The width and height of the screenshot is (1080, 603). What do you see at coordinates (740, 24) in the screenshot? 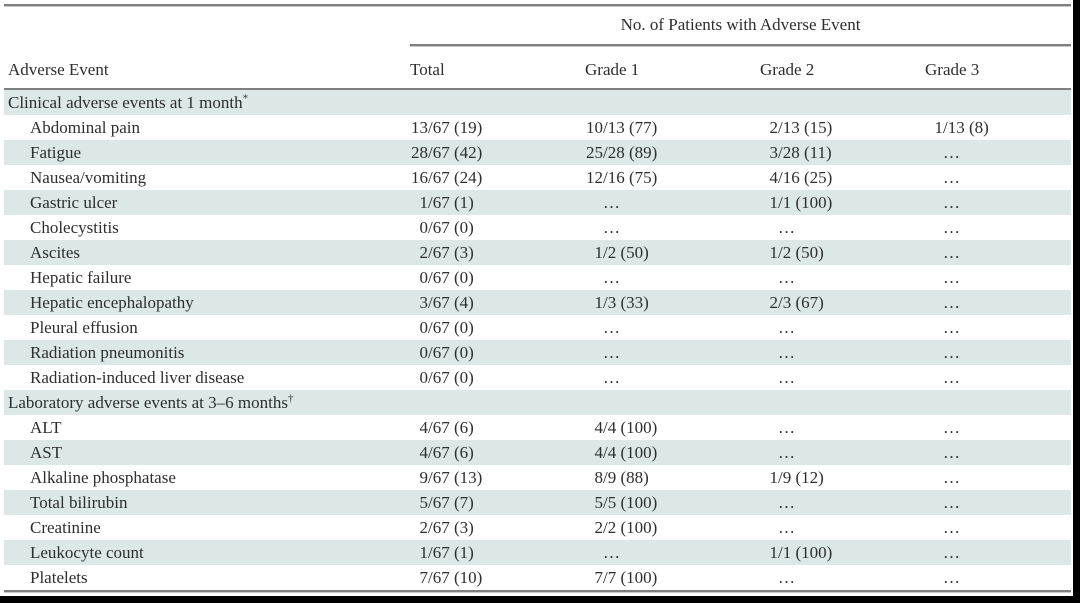
I see `spanning-header: No. of Patients with Adverse Event` at bounding box center [740, 24].